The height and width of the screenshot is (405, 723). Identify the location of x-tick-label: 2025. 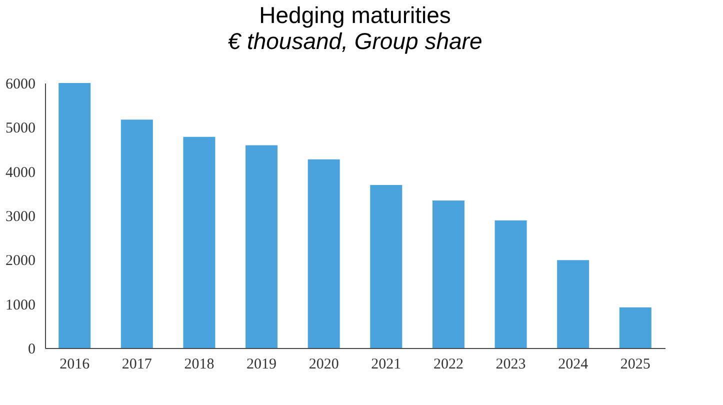
(635, 364).